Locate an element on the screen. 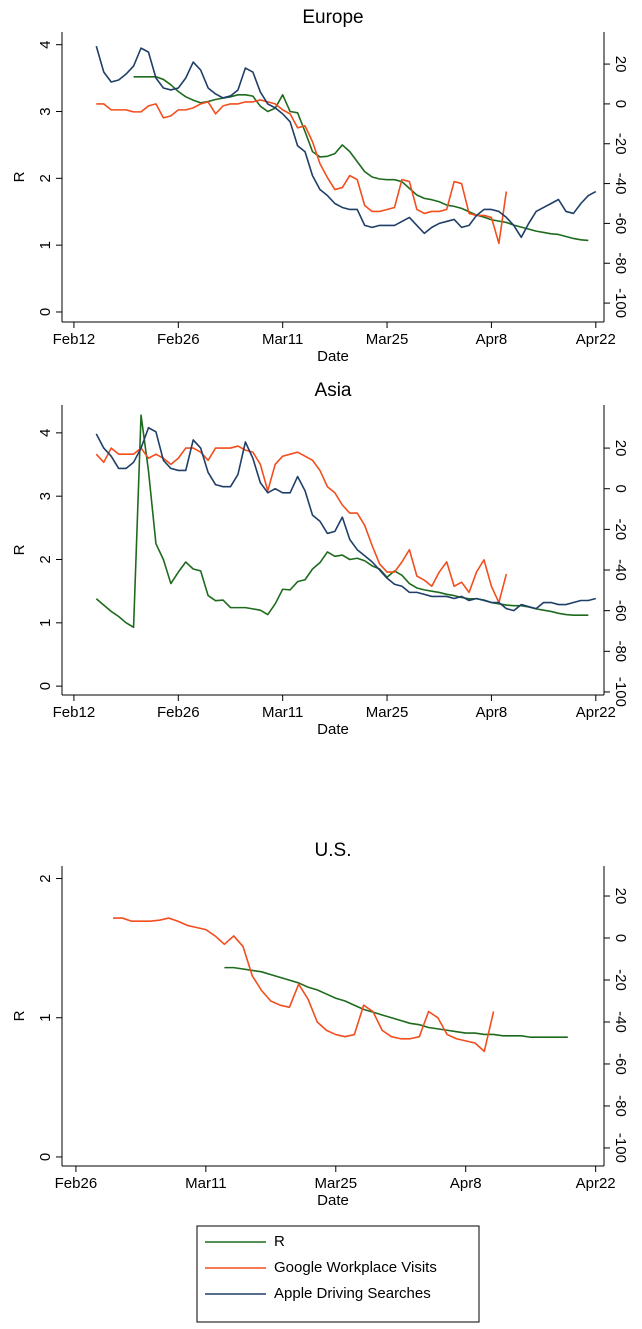 The width and height of the screenshot is (642, 1329). chart-title: Europe is located at coordinates (332, 17).